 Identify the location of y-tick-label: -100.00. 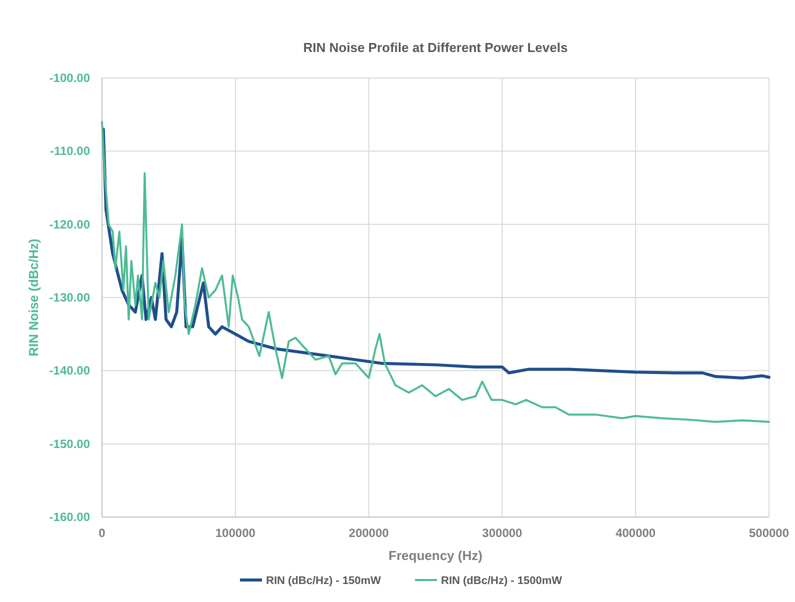
(69, 78).